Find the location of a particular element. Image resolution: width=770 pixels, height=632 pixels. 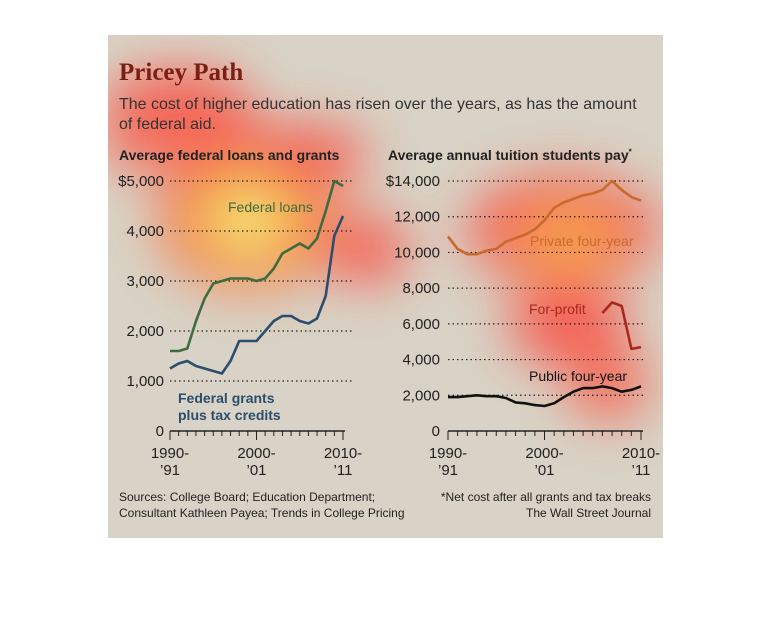

credit: The Wall Street Journal is located at coordinates (588, 513).